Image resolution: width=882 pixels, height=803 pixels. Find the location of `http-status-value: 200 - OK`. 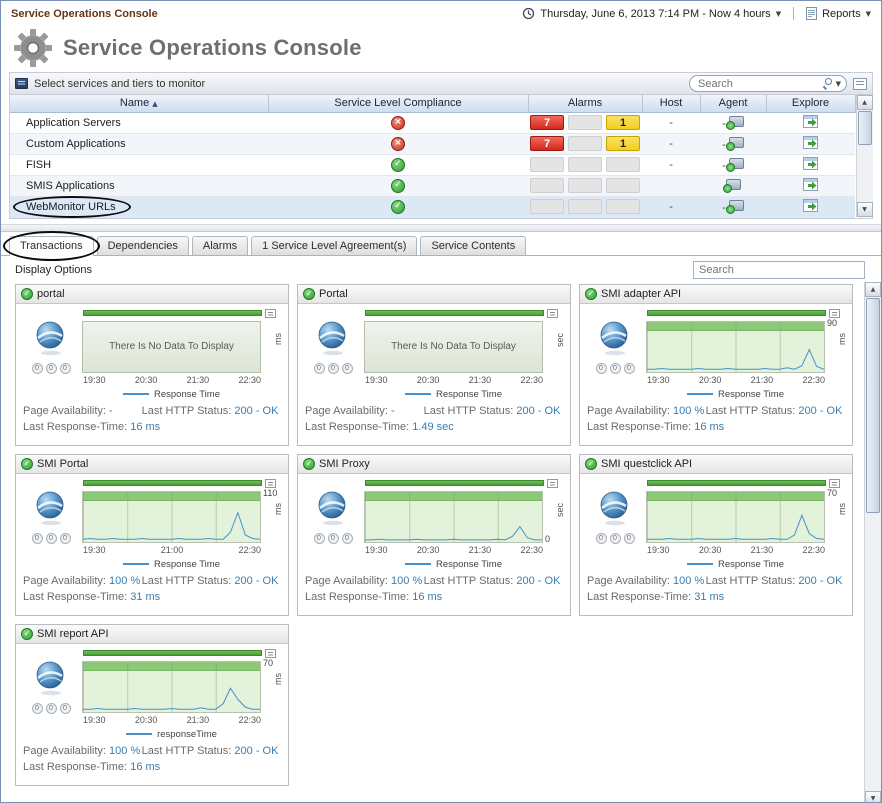

http-status-value: 200 - OK is located at coordinates (256, 410).